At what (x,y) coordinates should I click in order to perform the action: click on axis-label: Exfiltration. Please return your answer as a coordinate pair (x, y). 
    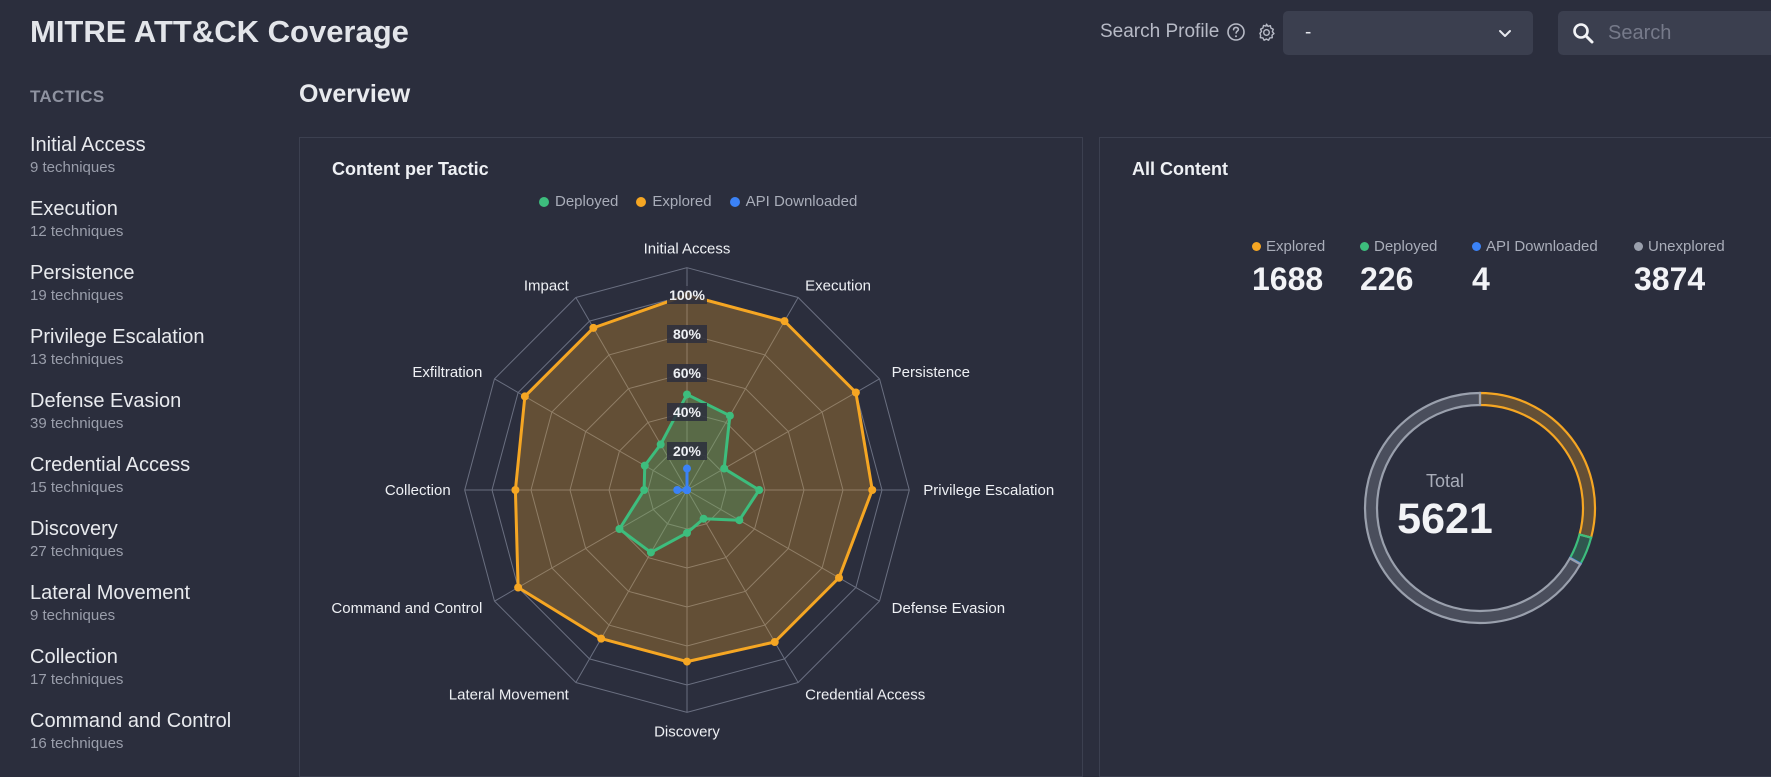
    Looking at the image, I should click on (447, 372).